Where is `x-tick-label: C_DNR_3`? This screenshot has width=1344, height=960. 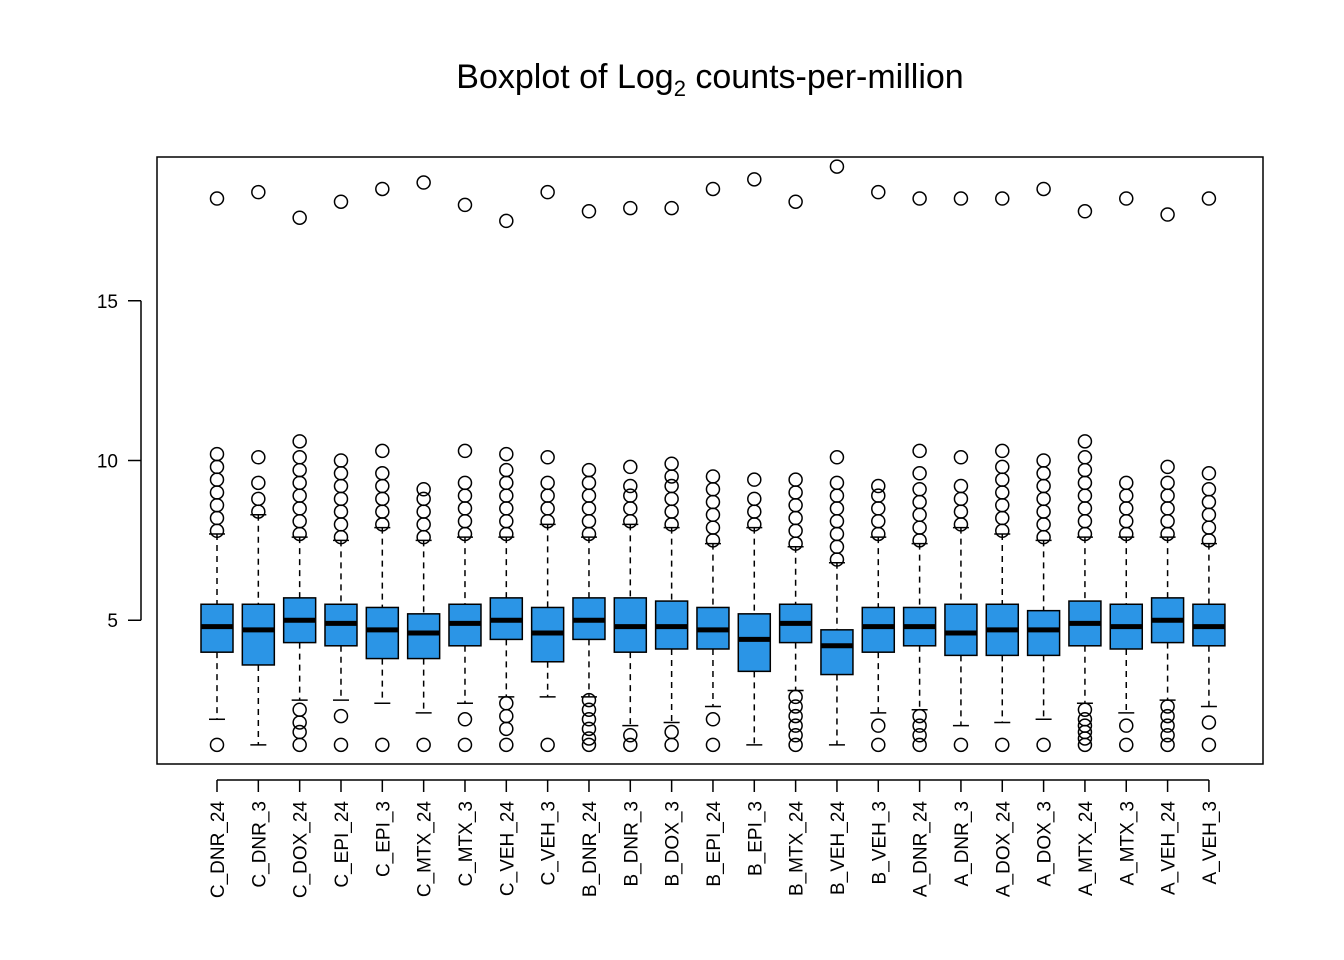
x-tick-label: C_DNR_3 is located at coordinates (259, 844).